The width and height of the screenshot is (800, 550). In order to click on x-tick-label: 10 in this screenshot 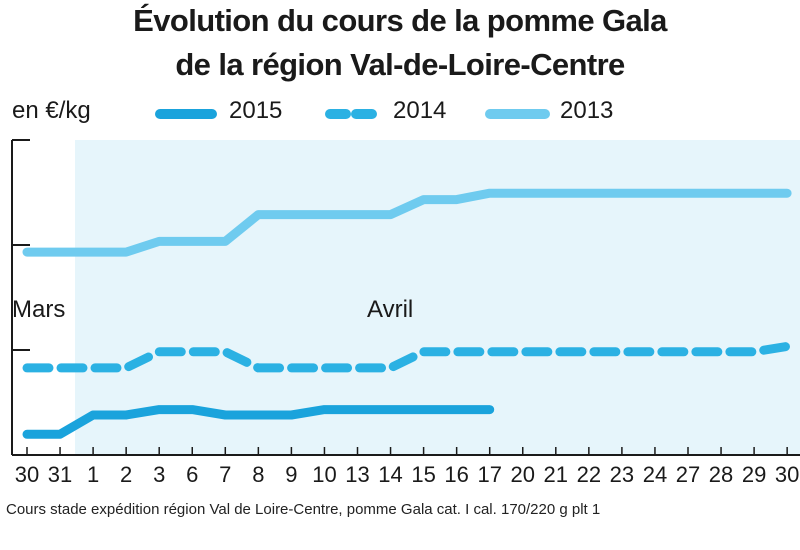, I will do `click(324, 474)`.